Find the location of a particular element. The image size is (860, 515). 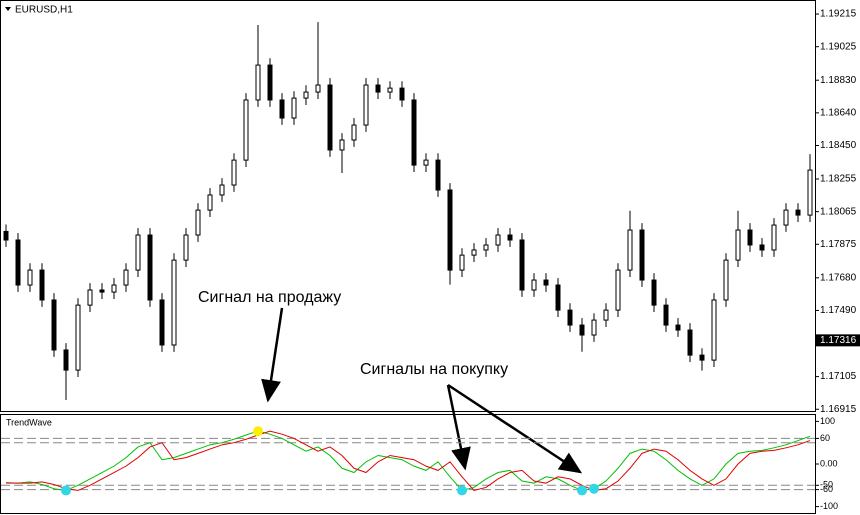

y-tick-label: 1.18255 is located at coordinates (838, 179).